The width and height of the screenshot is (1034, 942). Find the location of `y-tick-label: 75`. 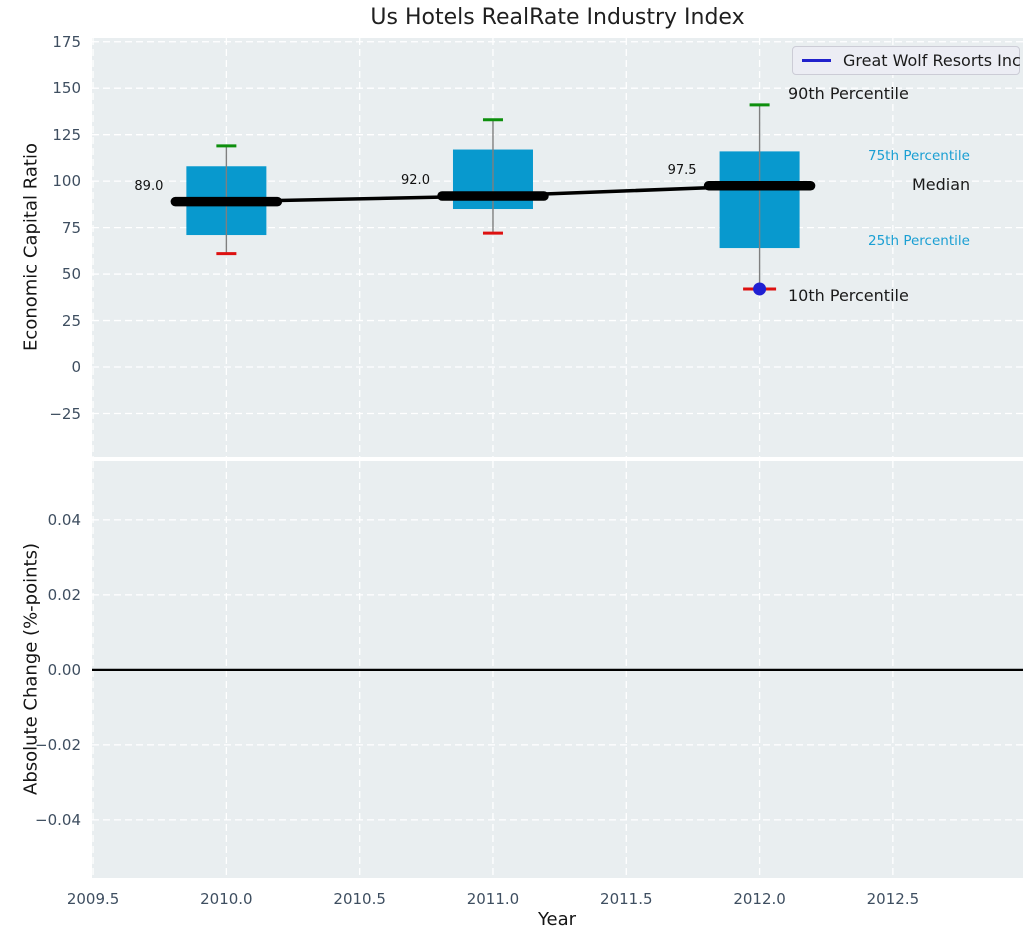

y-tick-label: 75 is located at coordinates (71, 227).